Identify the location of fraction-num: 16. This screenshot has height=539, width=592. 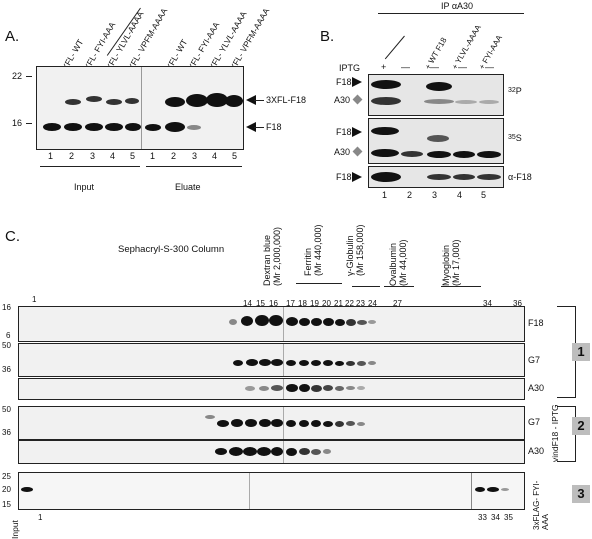
(273, 303).